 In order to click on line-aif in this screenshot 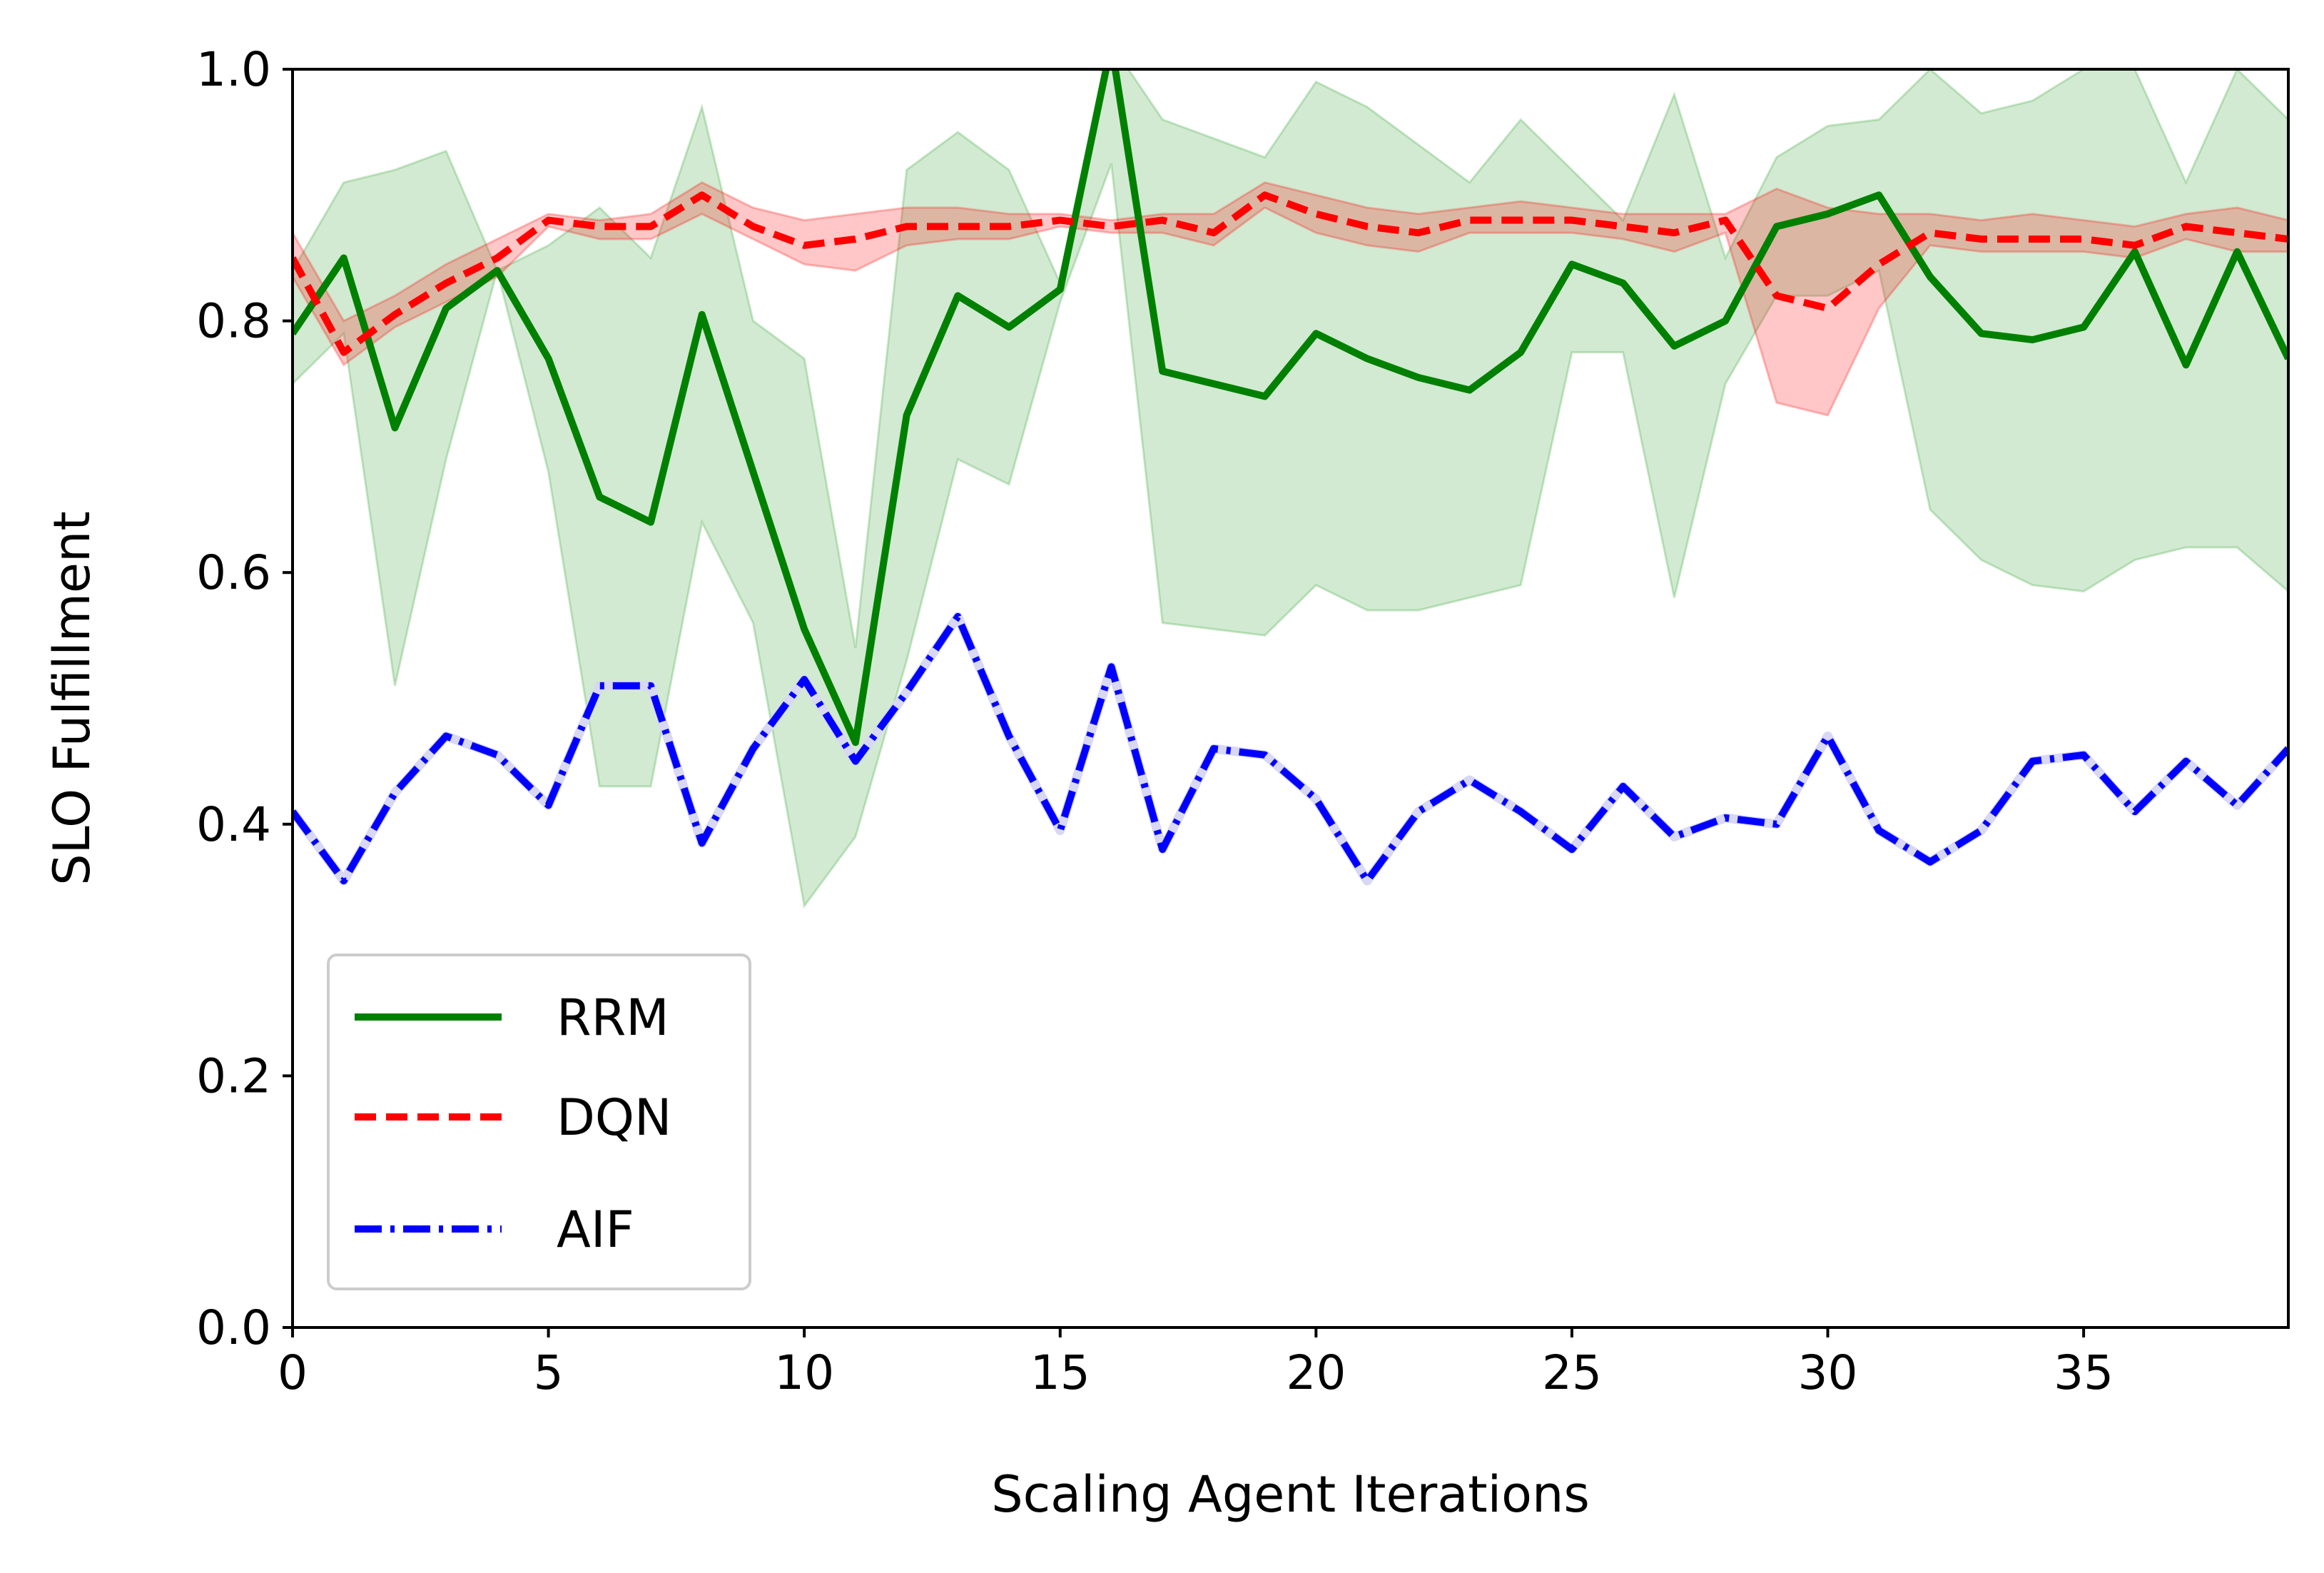, I will do `click(1290, 748)`.